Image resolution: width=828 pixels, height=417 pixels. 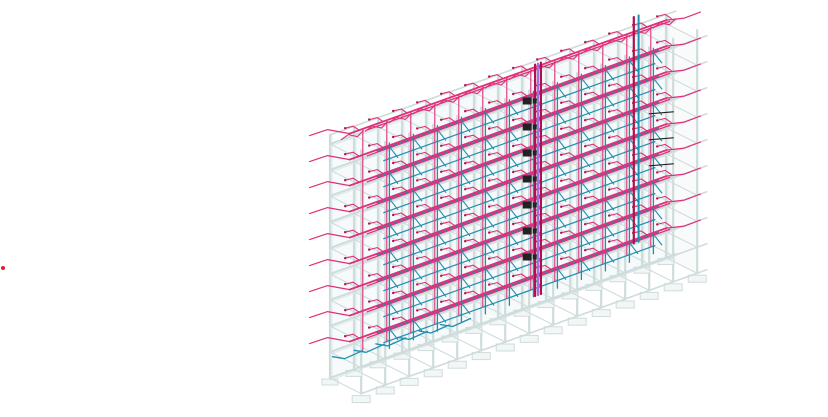 I want to click on riser-equipment-units, so click(x=598, y=179).